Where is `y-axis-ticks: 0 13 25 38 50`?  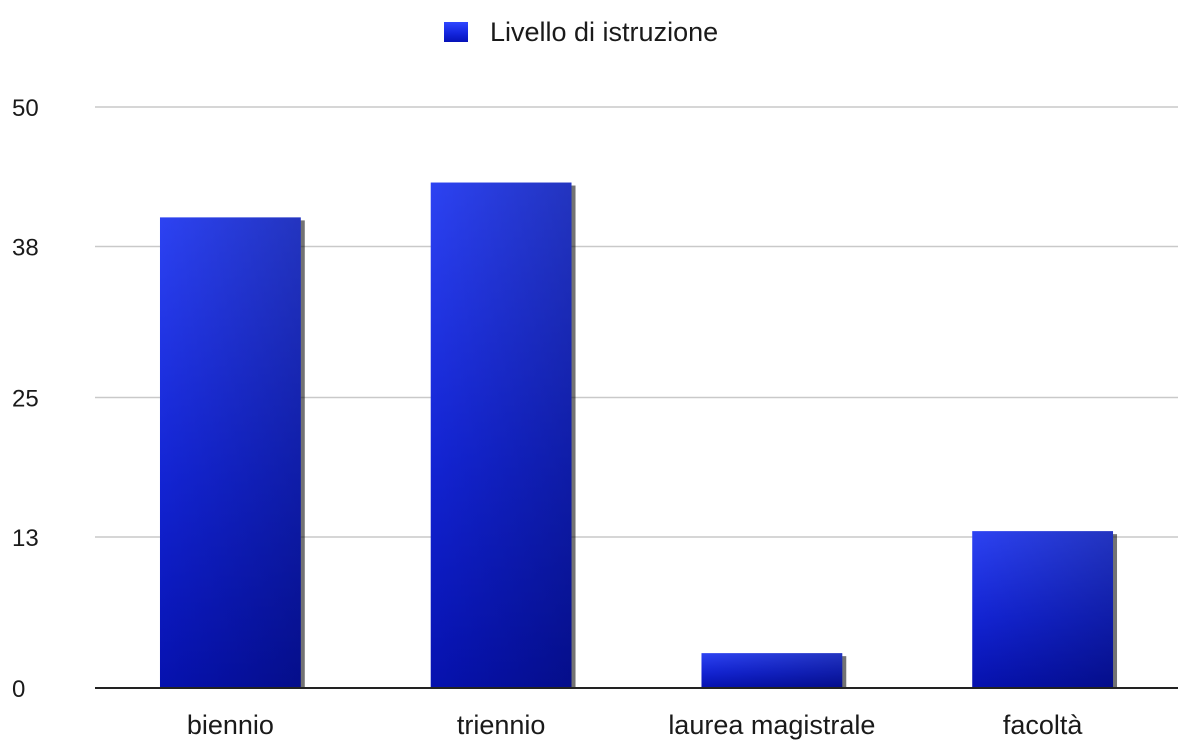 y-axis-ticks: 0 13 25 38 50 is located at coordinates (25, 399).